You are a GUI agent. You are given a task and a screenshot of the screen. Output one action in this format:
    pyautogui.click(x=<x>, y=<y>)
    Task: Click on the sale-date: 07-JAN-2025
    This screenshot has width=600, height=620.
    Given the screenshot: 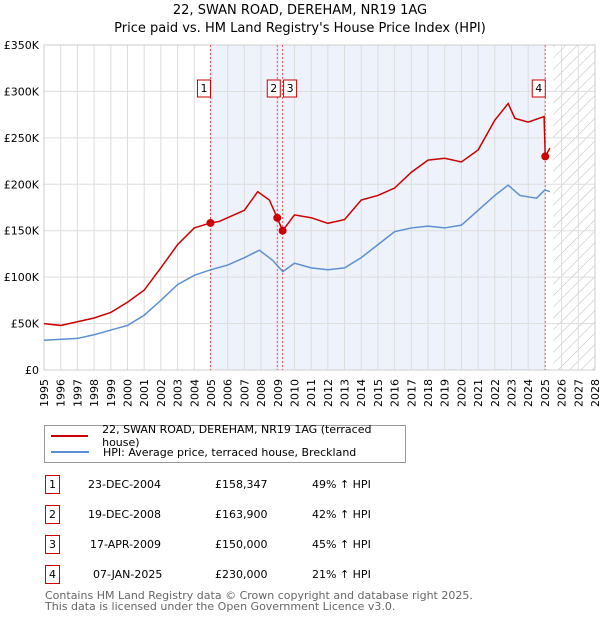 What is the action you would take?
    pyautogui.click(x=128, y=574)
    